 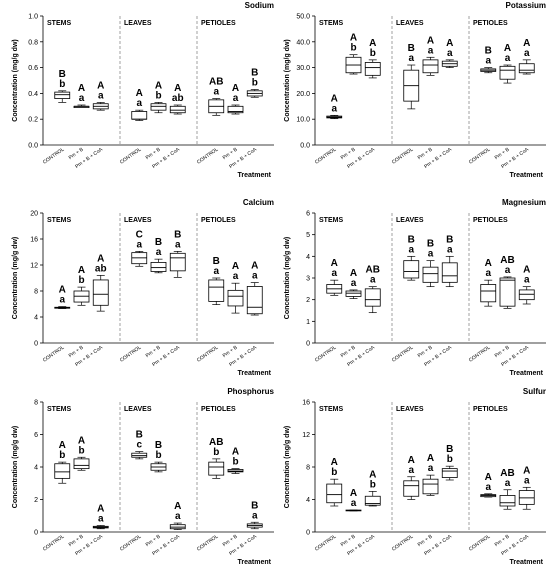 What do you see at coordinates (308, 235) in the screenshot?
I see `y-tick-label: 5` at bounding box center [308, 235].